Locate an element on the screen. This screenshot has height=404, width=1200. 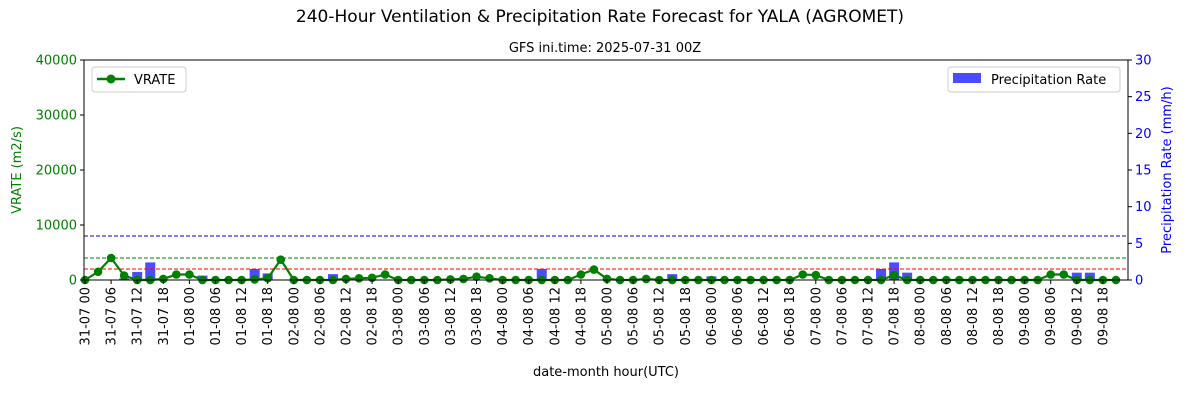
x-tick-label: 08-08 00 is located at coordinates (921, 316).